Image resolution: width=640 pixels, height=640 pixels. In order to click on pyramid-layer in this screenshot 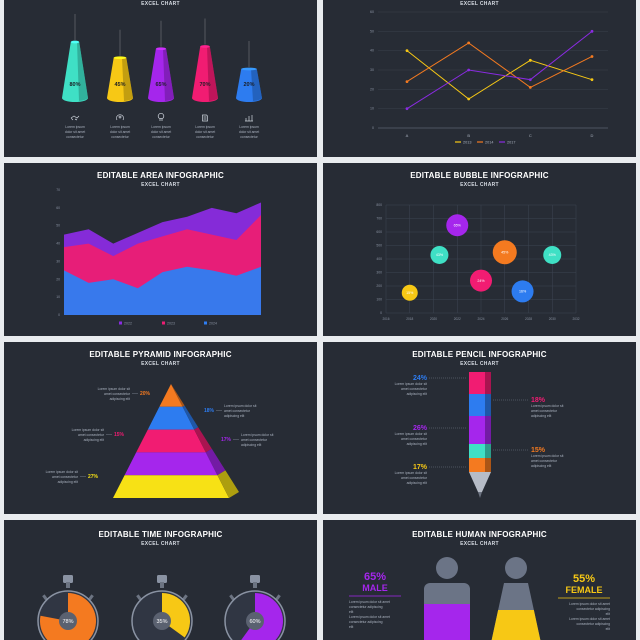, I will do `click(171, 418)`.